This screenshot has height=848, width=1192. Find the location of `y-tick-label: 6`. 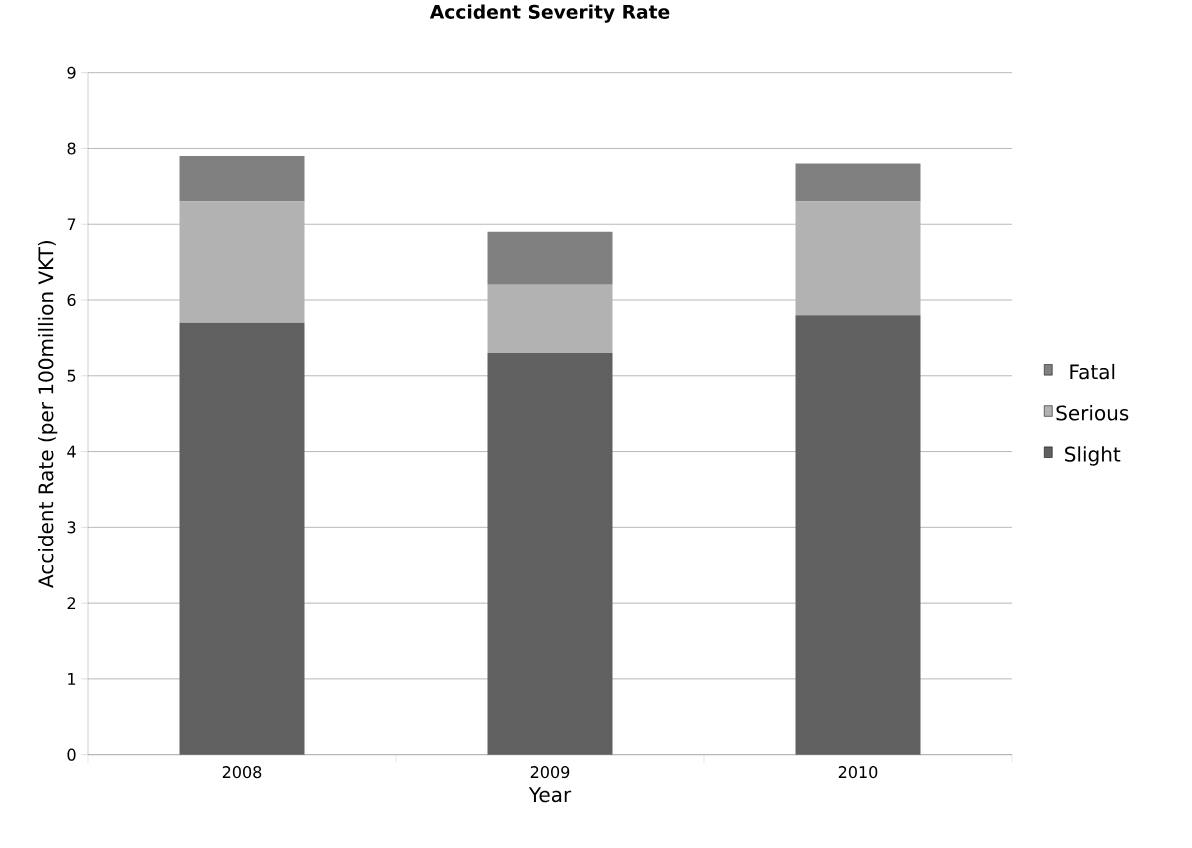

y-tick-label: 6 is located at coordinates (71, 300).